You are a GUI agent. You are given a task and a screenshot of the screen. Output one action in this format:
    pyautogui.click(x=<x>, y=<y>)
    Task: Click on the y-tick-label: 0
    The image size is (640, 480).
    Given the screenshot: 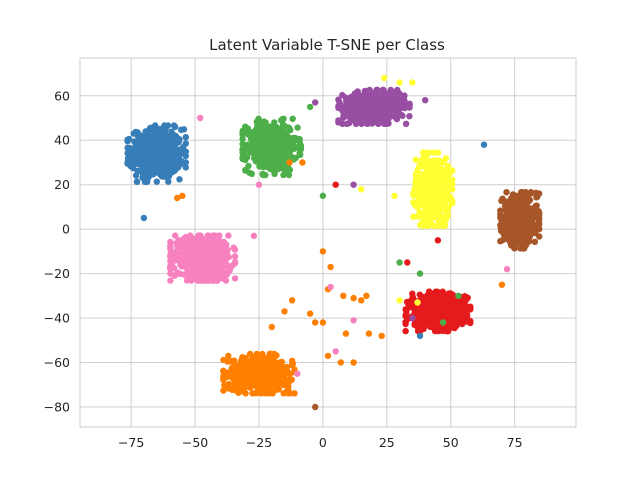 What is the action you would take?
    pyautogui.click(x=66, y=229)
    